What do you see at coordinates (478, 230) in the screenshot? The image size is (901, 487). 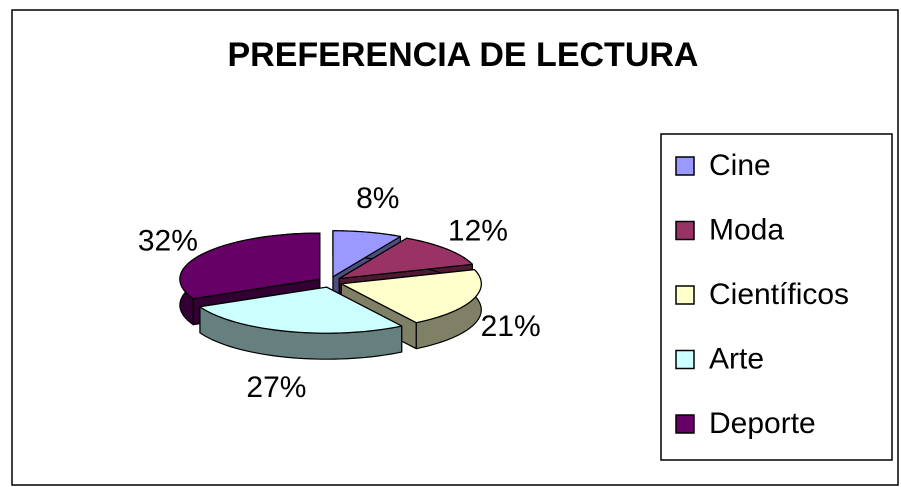 I see `data-label: 12%` at bounding box center [478, 230].